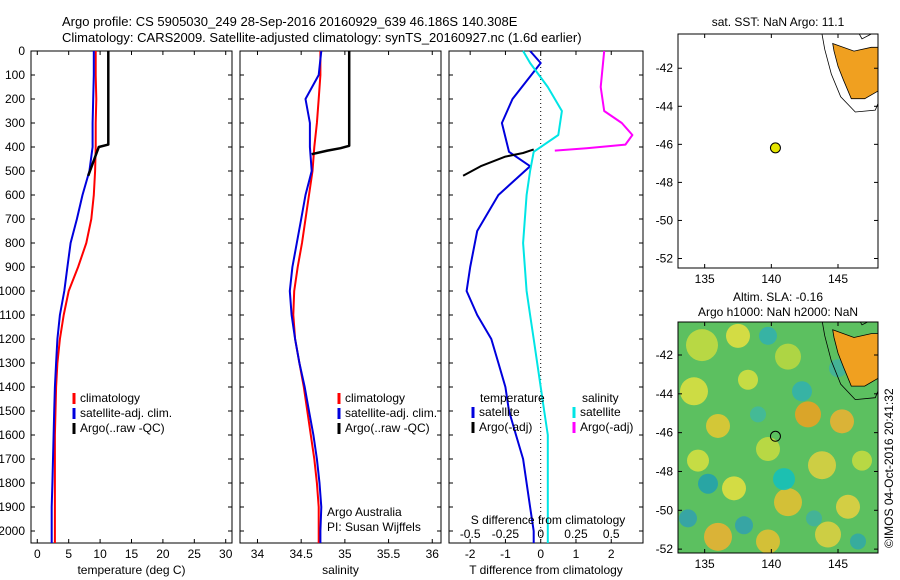  I want to click on x-axis-label: salinity, so click(340, 570).